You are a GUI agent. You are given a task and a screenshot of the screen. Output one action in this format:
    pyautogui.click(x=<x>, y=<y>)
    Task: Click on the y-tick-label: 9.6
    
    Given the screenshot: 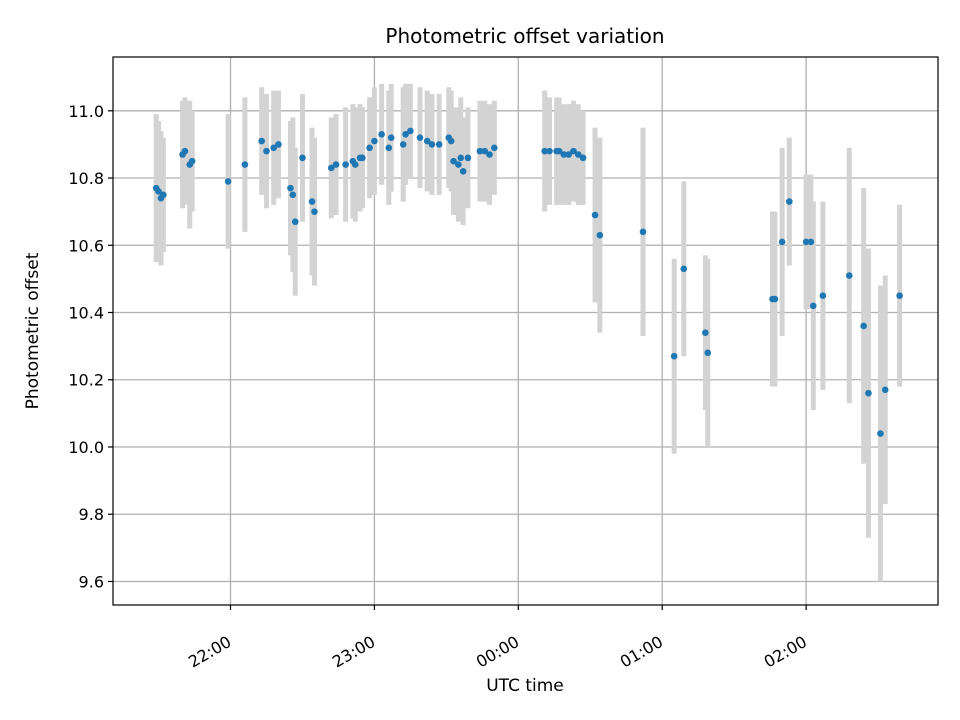 What is the action you would take?
    pyautogui.click(x=91, y=581)
    